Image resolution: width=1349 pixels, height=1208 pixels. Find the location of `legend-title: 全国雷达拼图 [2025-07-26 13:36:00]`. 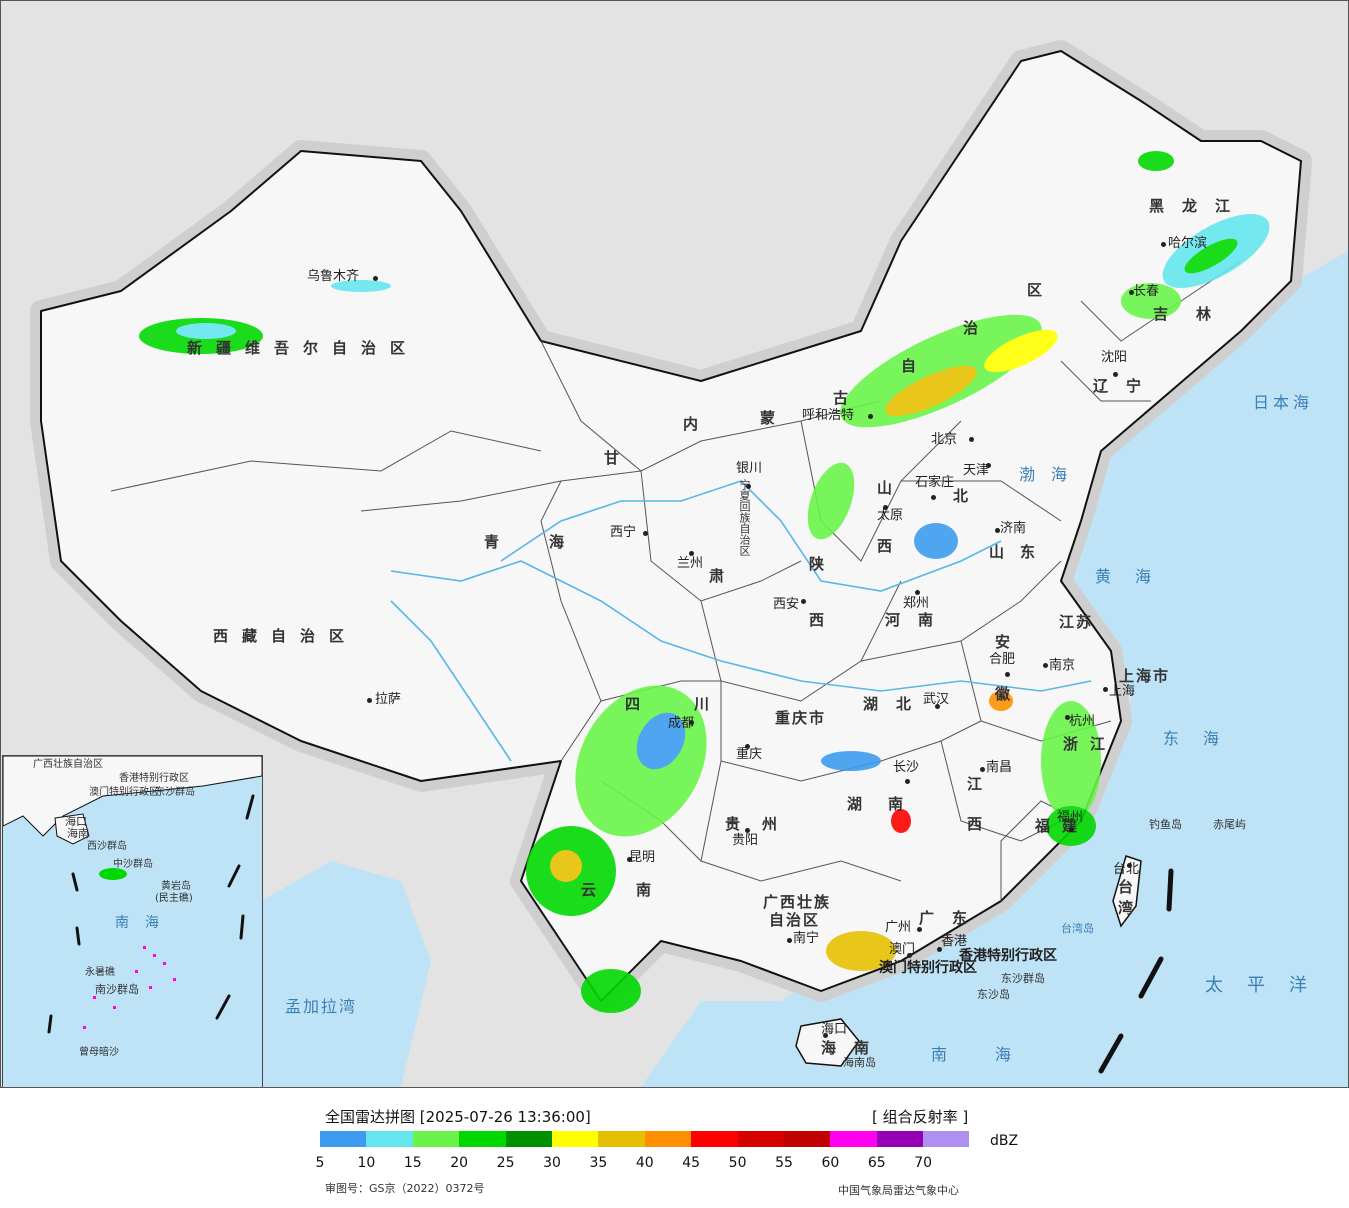

legend-title: 全国雷达拼图 [2025-07-26 13:36:00] is located at coordinates (458, 1117).